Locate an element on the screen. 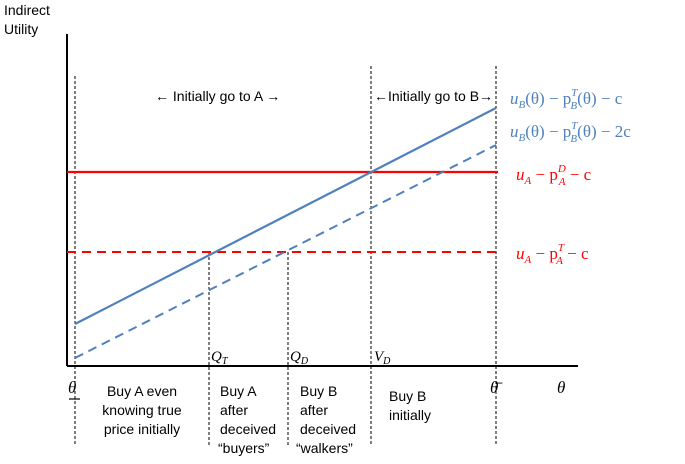 The image size is (685, 464). region-line: knowing true is located at coordinates (142, 410).